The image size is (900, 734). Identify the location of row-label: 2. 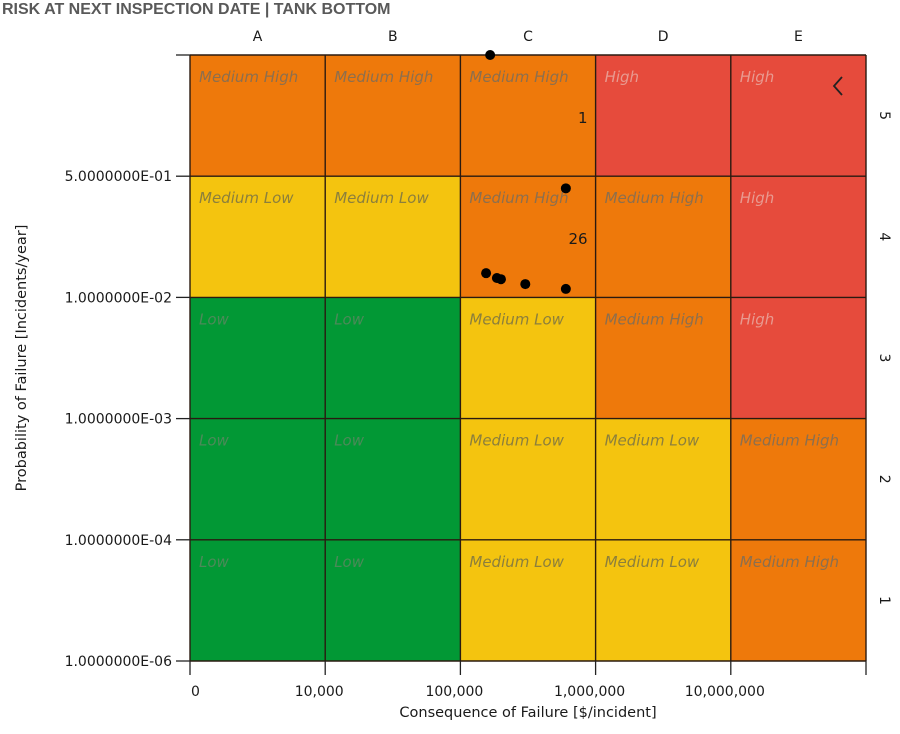
(884, 479).